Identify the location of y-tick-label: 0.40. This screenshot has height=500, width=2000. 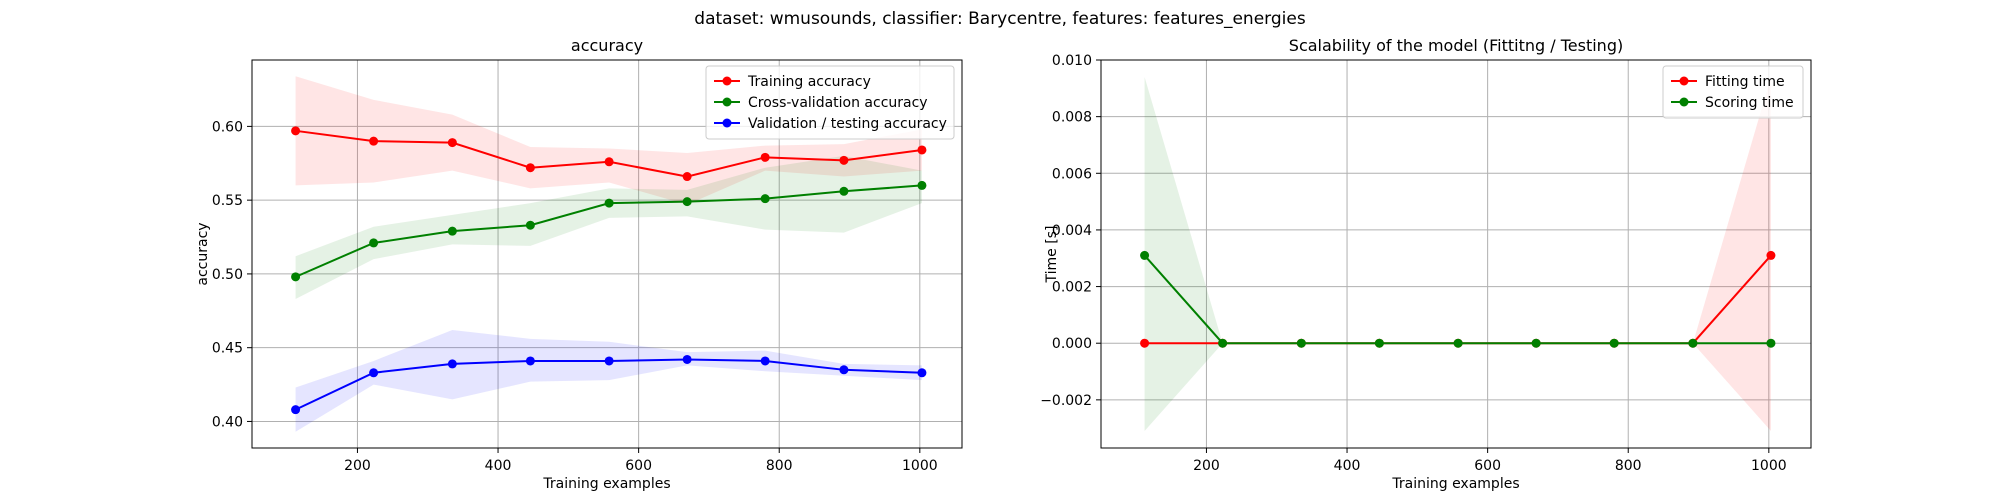
(227, 422).